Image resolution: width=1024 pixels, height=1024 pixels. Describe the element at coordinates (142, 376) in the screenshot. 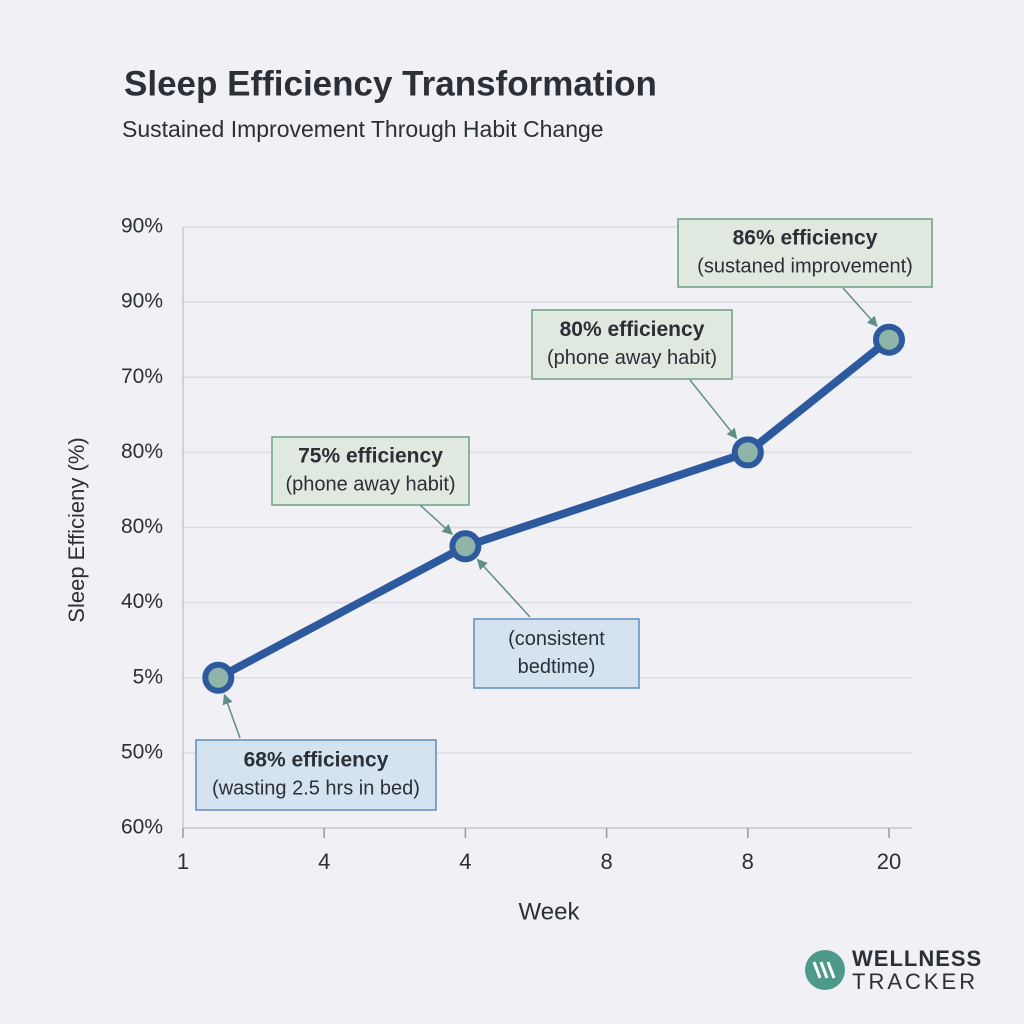

I see `y-tick-label: 70%` at that location.